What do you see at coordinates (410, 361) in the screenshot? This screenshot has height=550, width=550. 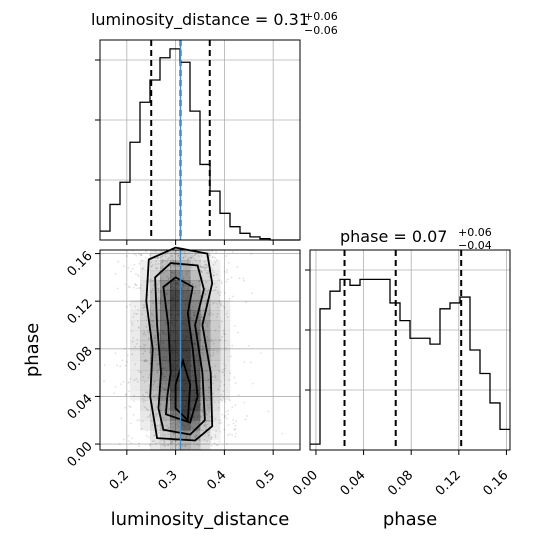 I see `phase-histogram-line` at bounding box center [410, 361].